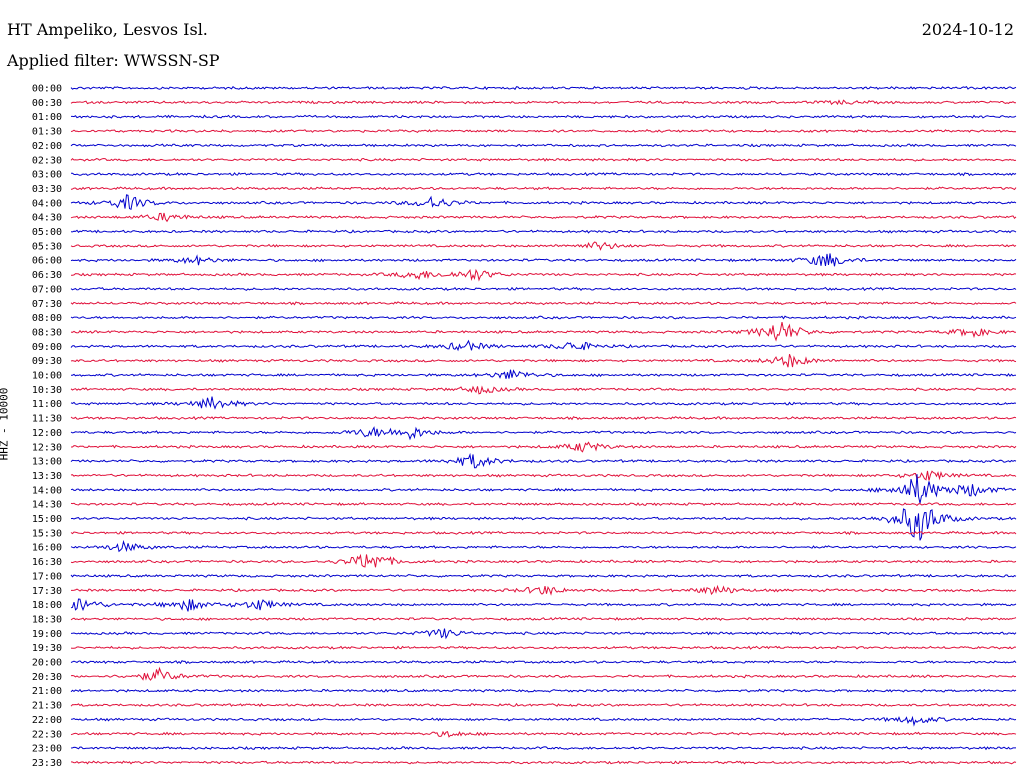 Image resolution: width=1024 pixels, height=780 pixels. What do you see at coordinates (47, 763) in the screenshot?
I see `time-tick-label: 23:30` at bounding box center [47, 763].